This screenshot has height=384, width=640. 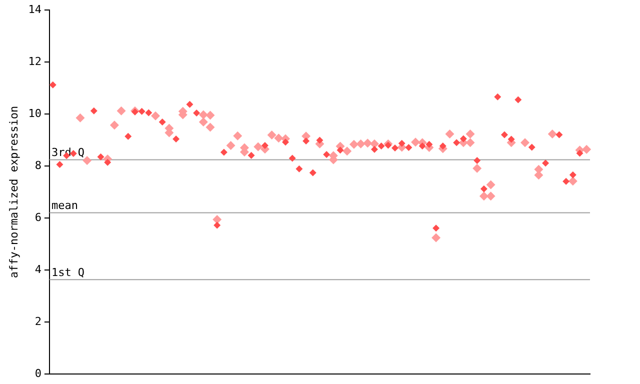 I want to click on y-tick-label: 14, so click(x=35, y=9).